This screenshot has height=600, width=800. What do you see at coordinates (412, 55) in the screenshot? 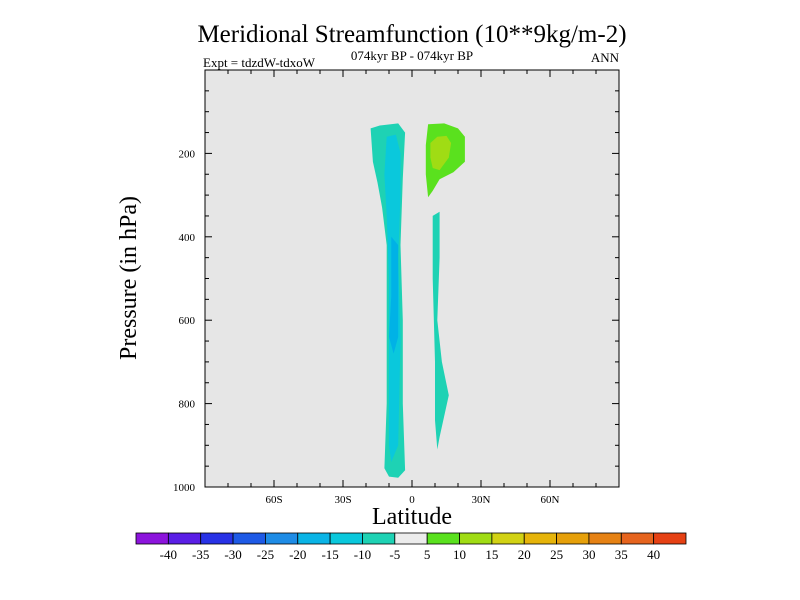
I see `time-period-label: 074kyr BP - 074kyr BP` at bounding box center [412, 55].